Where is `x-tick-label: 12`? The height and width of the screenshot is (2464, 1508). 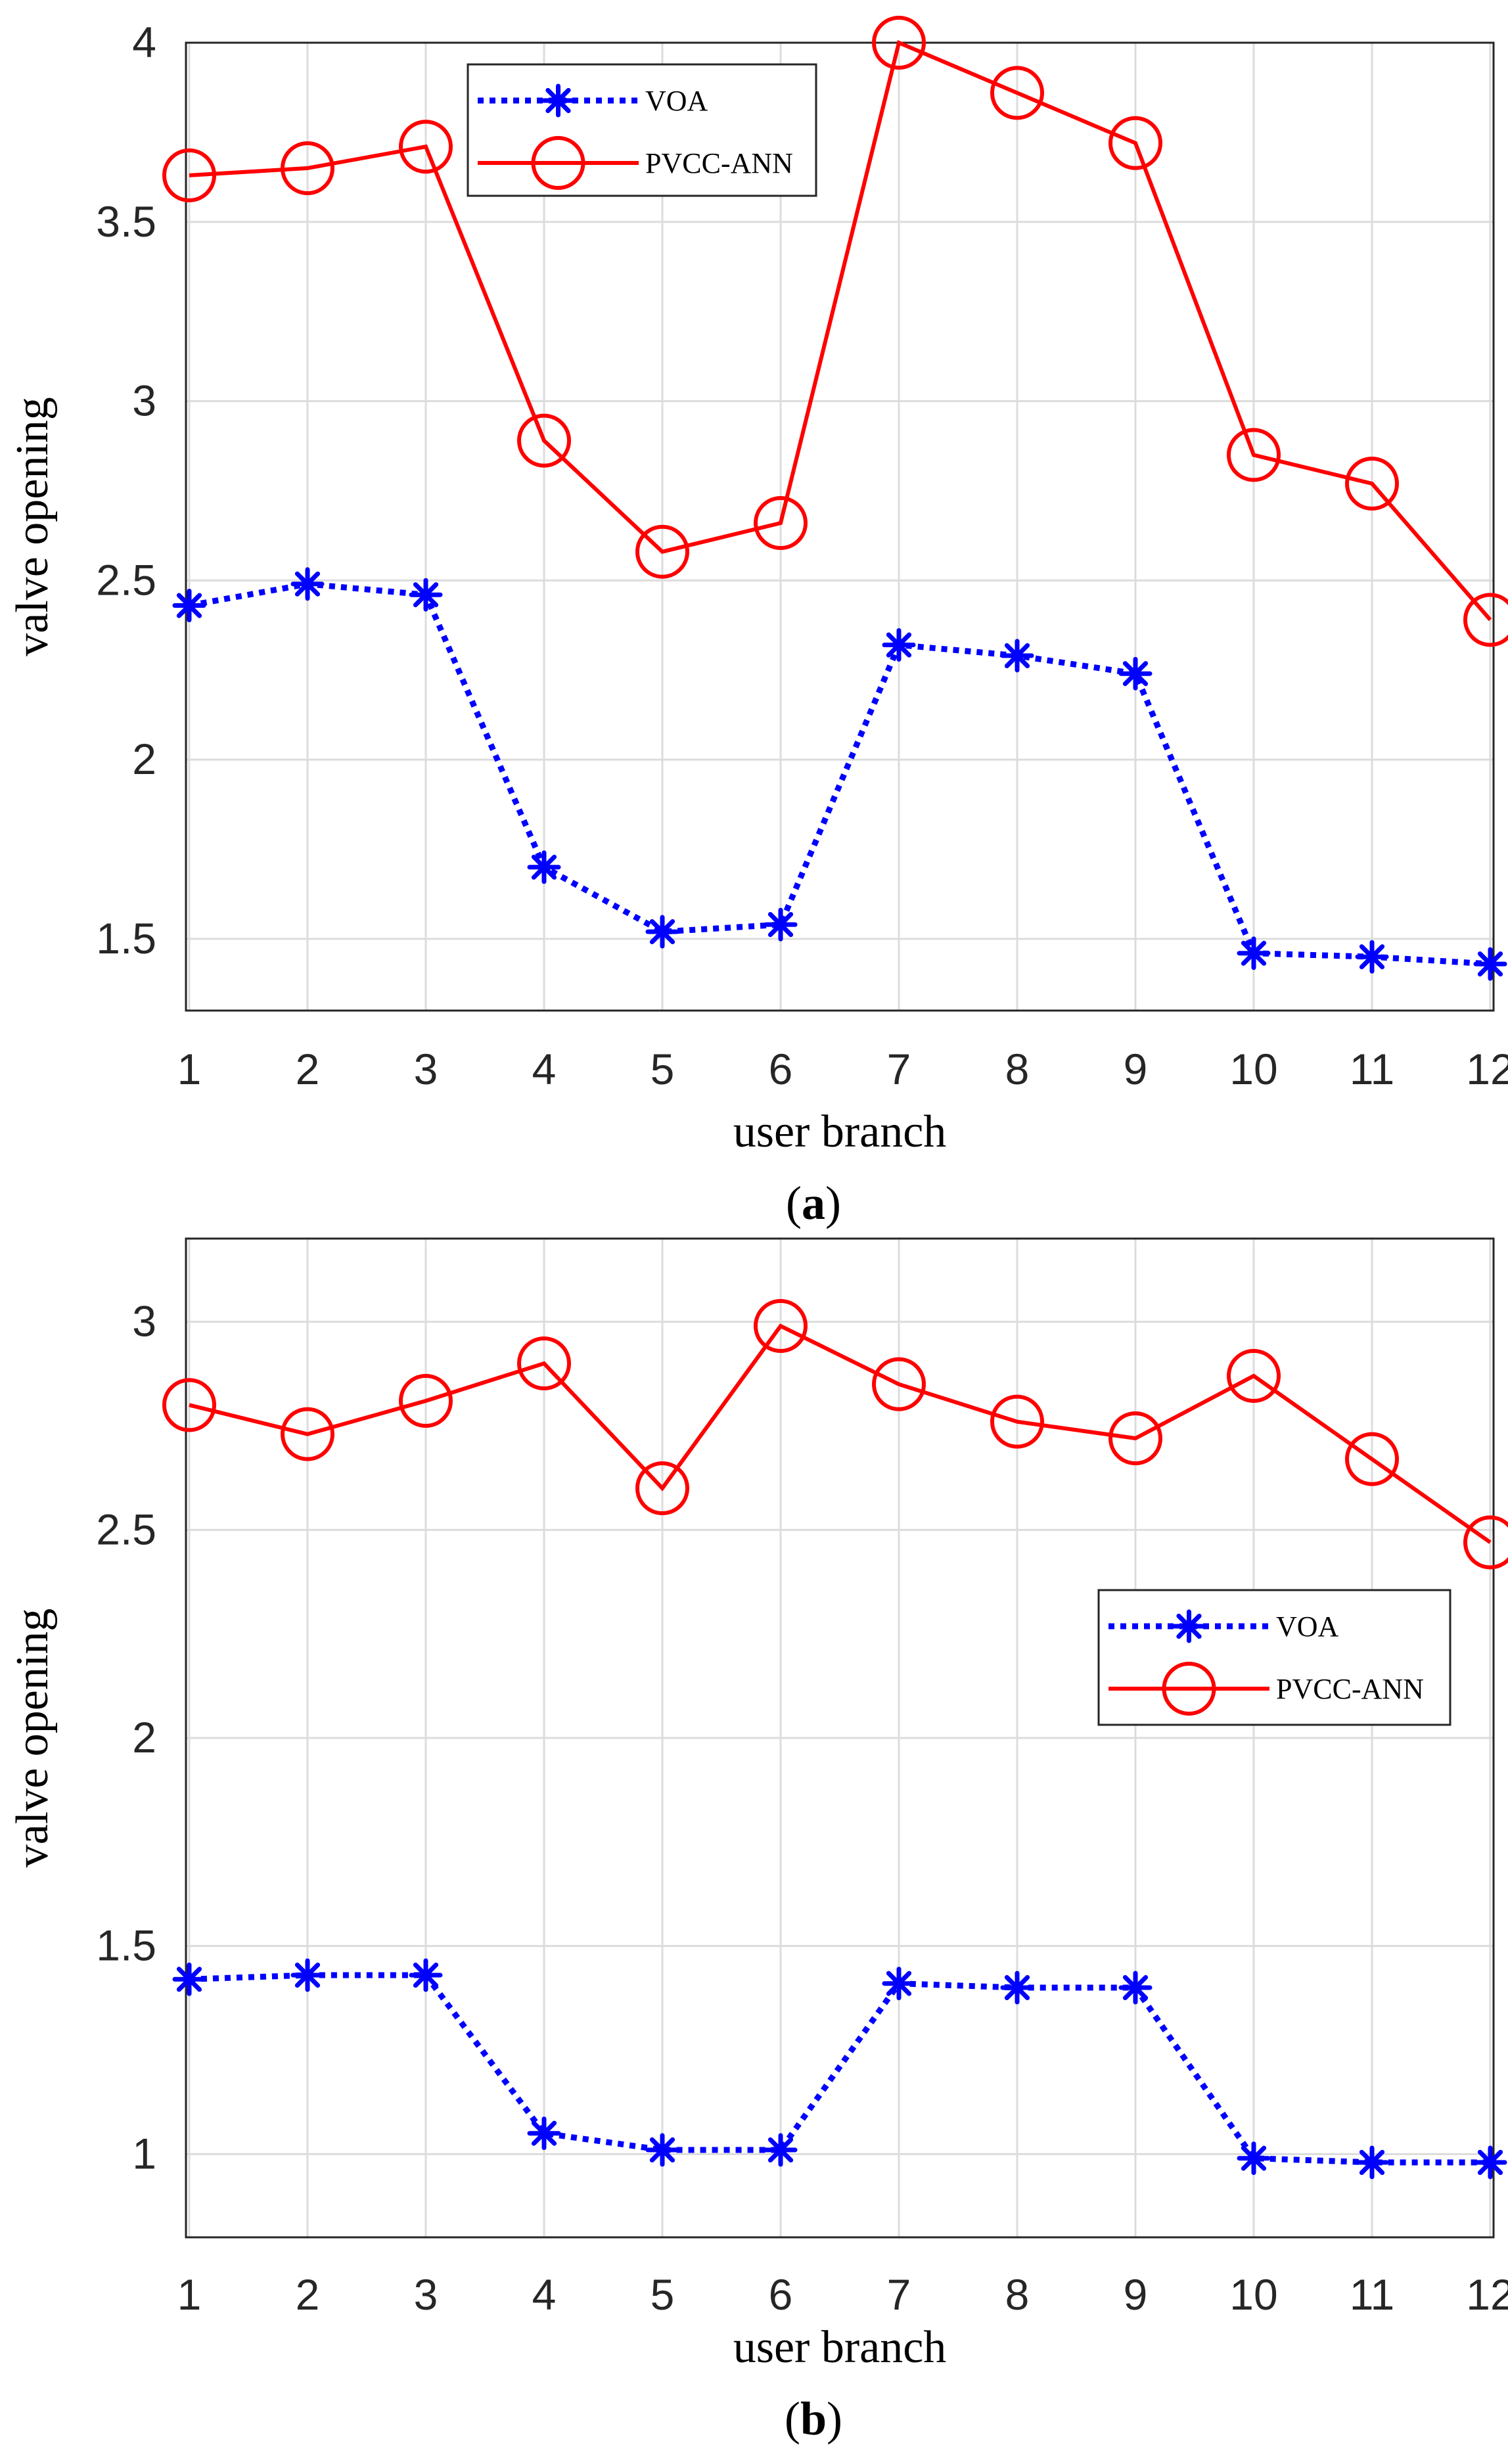 x-tick-label: 12 is located at coordinates (1487, 1069).